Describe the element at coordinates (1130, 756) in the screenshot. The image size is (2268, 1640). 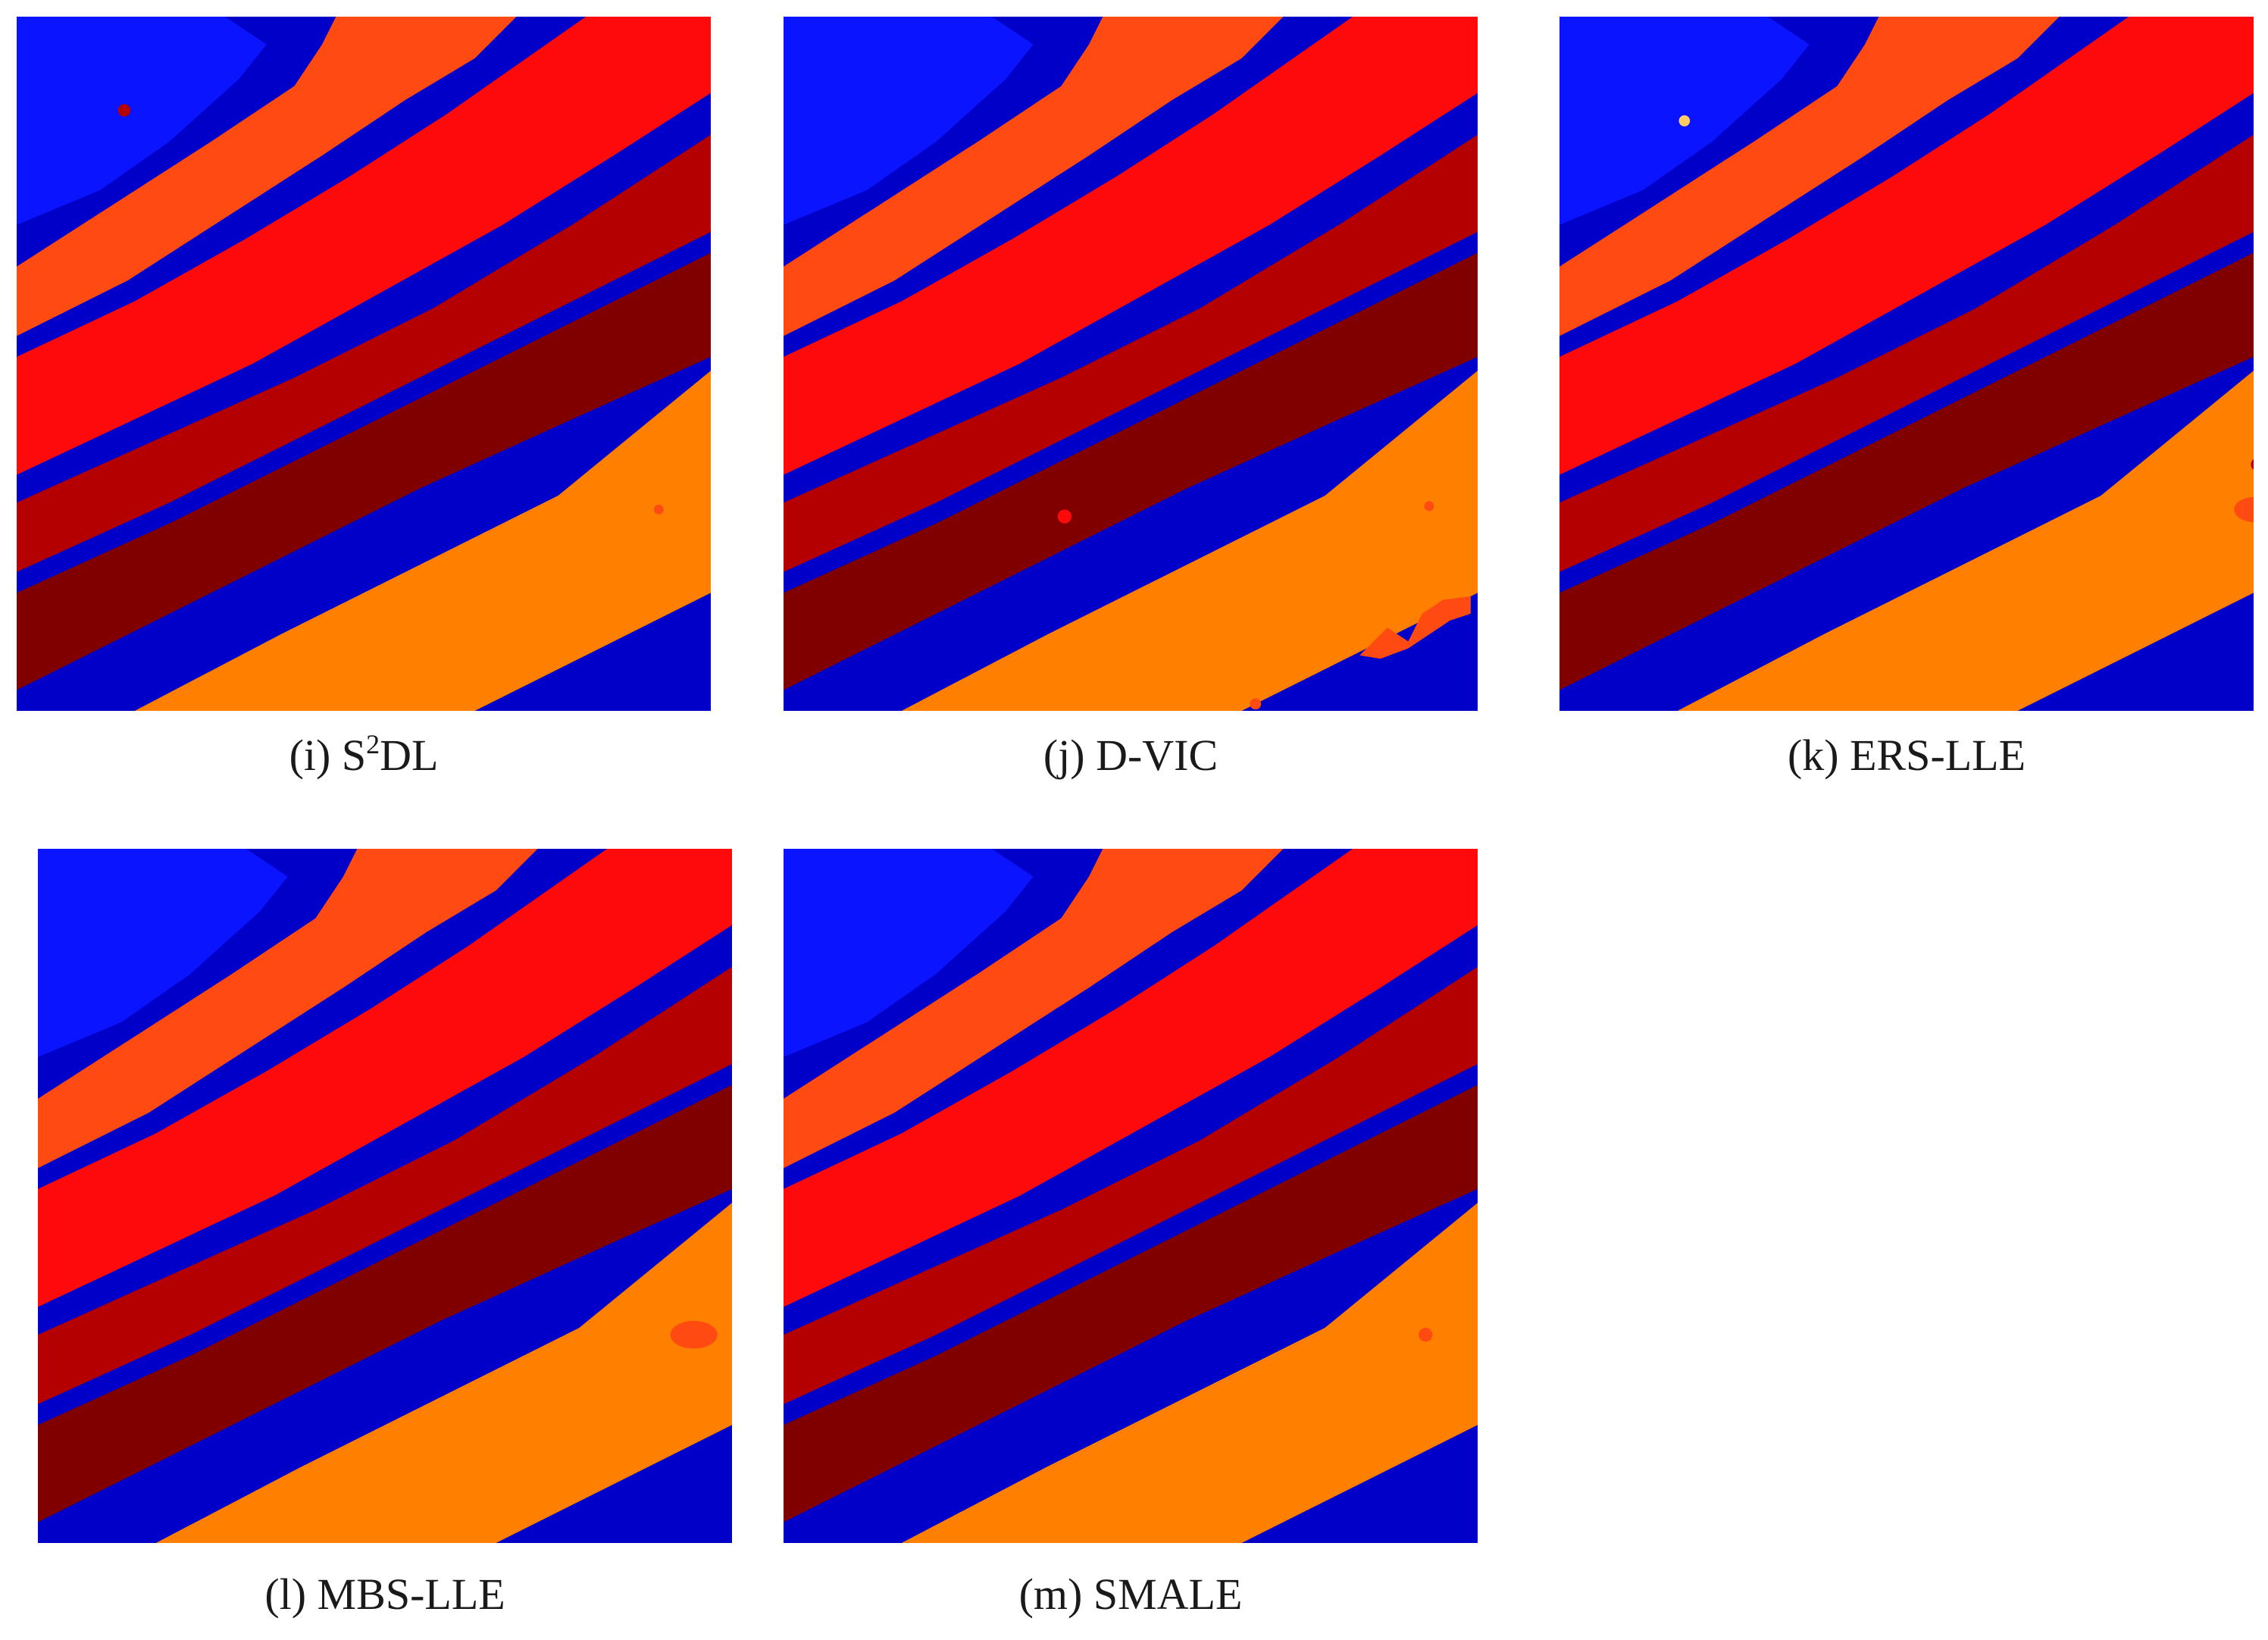
I see `caption-j: (j) D-VIC` at that location.